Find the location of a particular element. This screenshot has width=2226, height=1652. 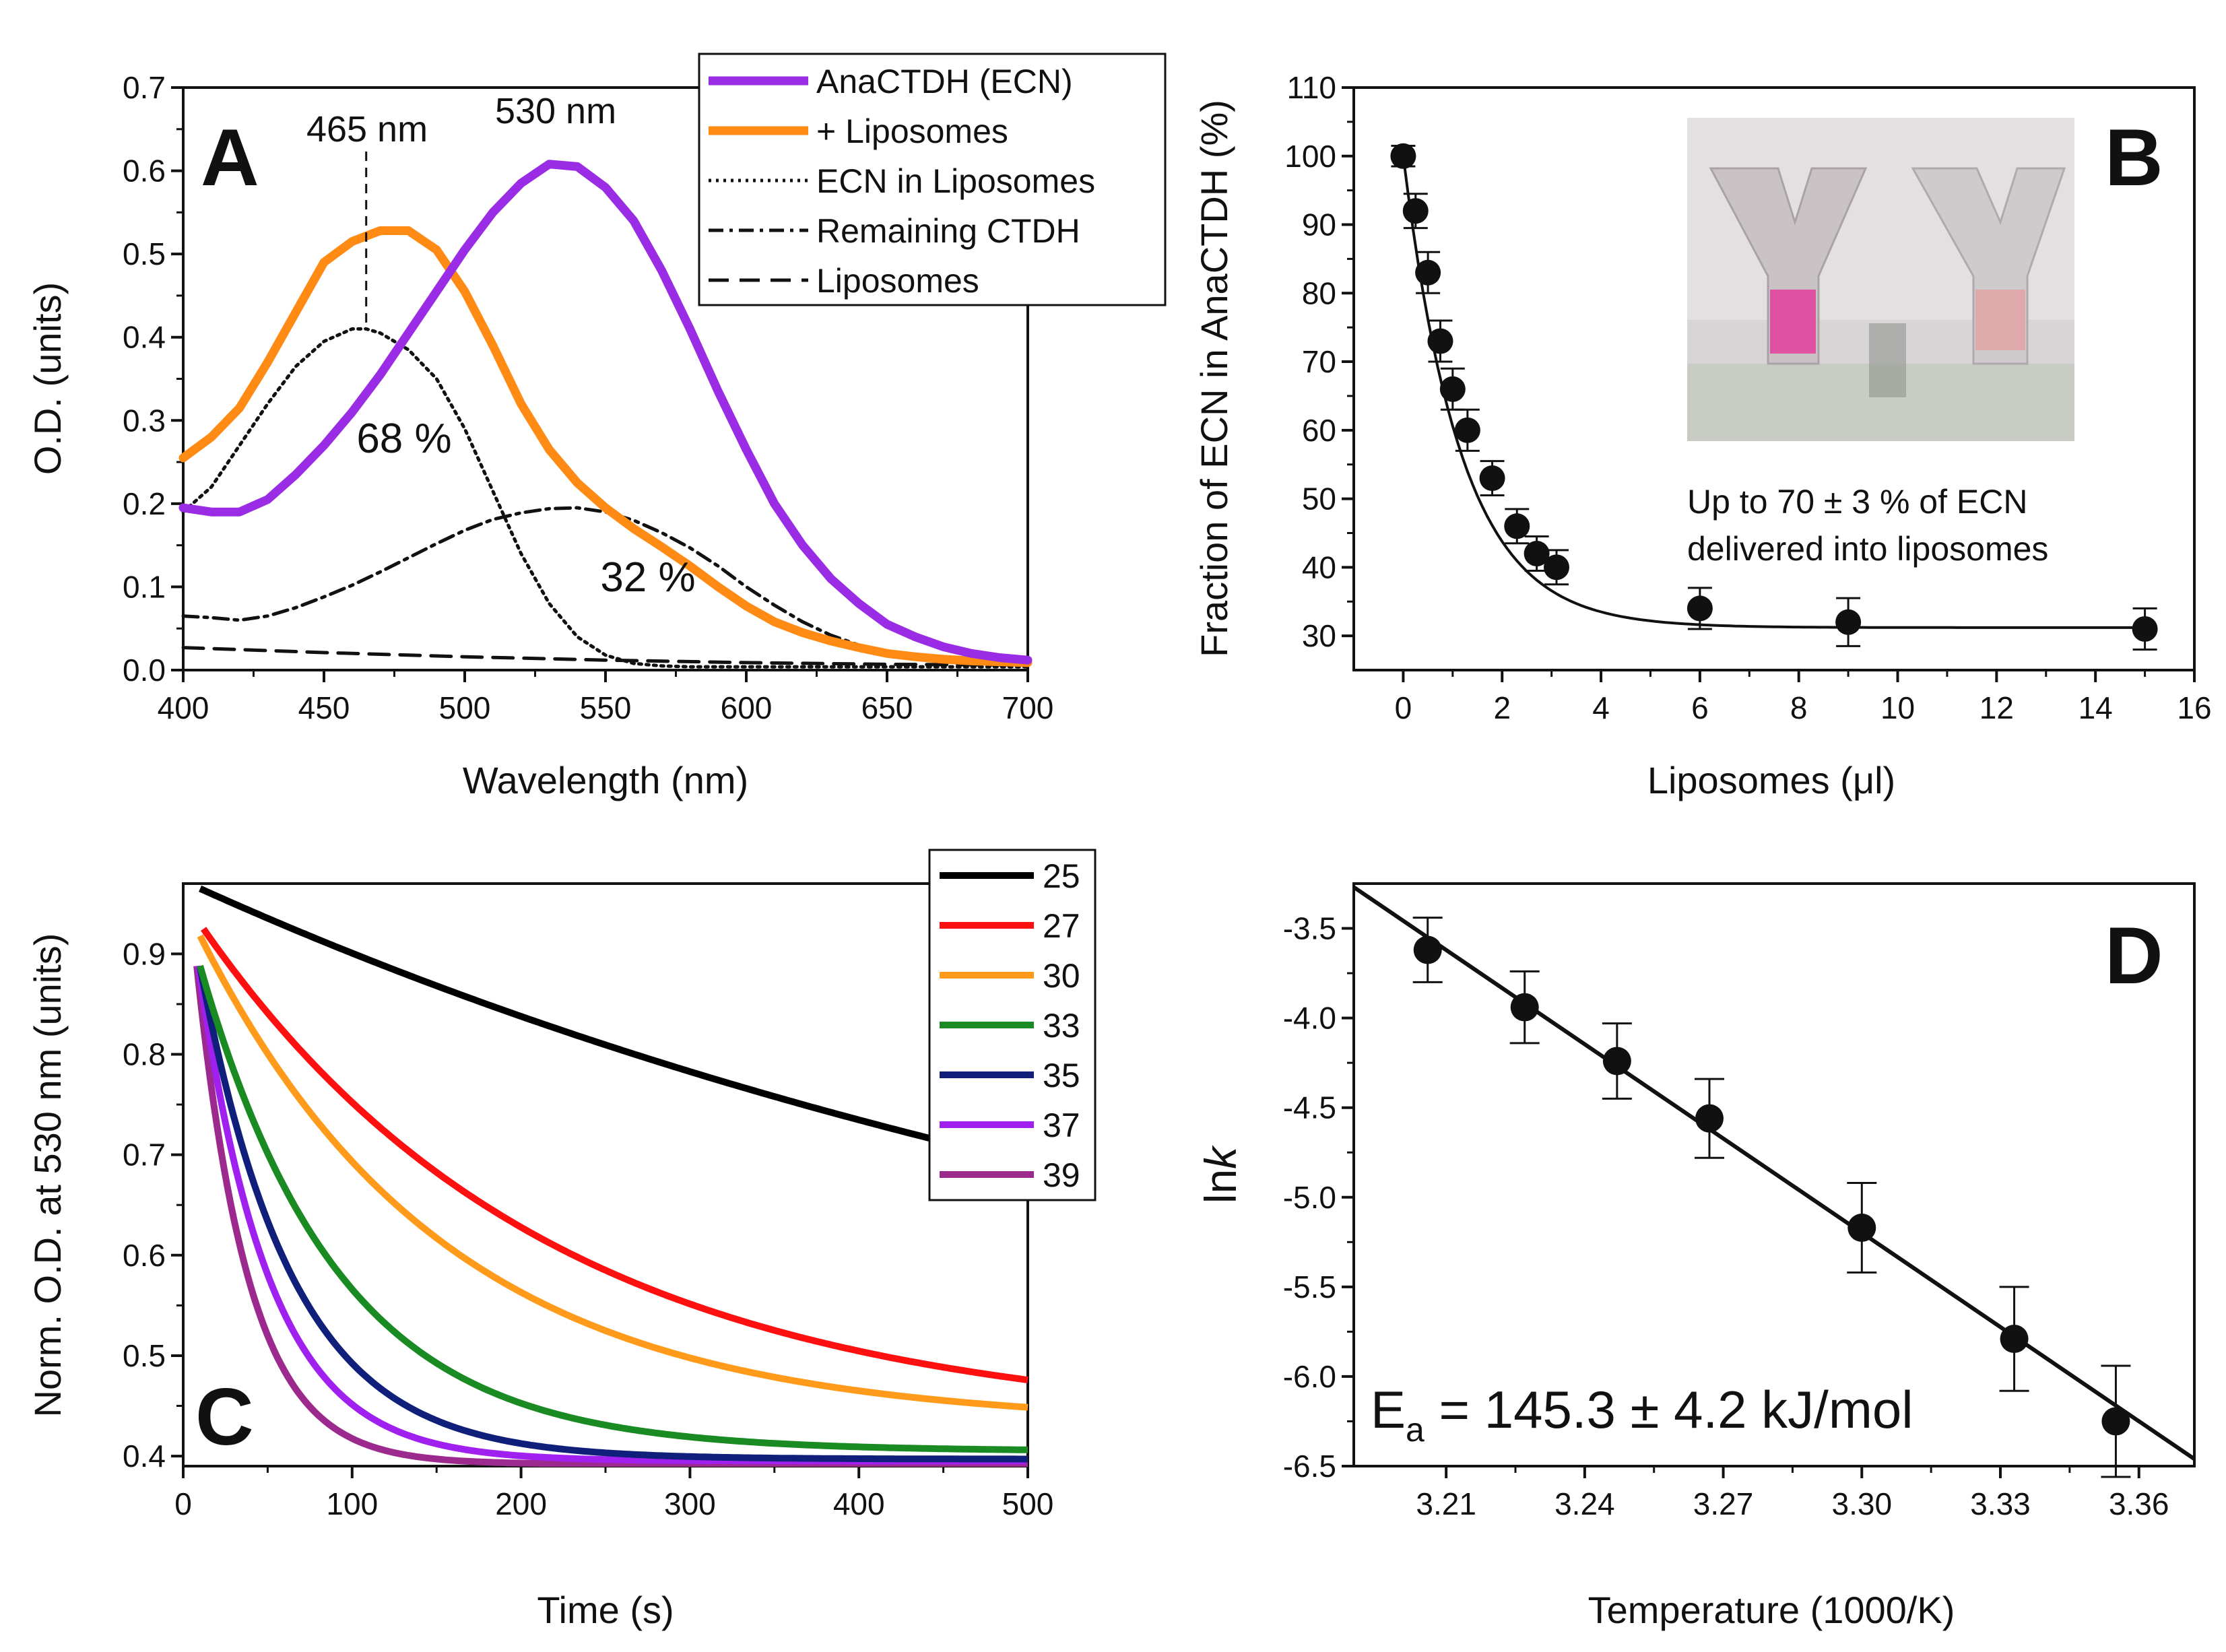

y-tick-label: 0.4 is located at coordinates (145, 337).